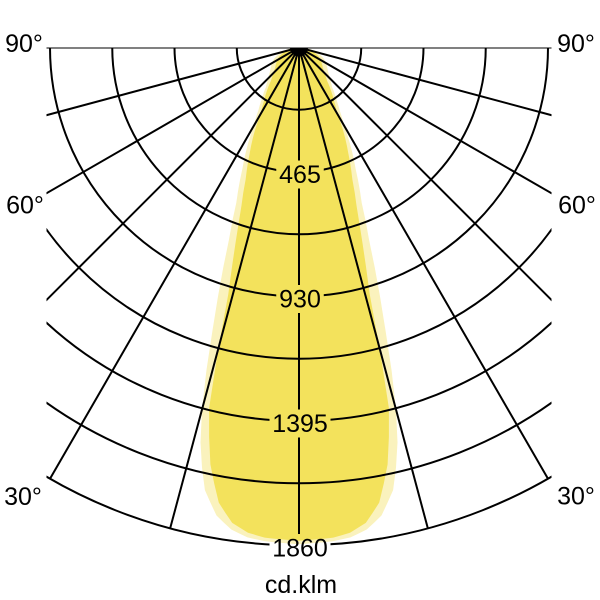  I want to click on angle-label-right-60: 60°, so click(577, 206).